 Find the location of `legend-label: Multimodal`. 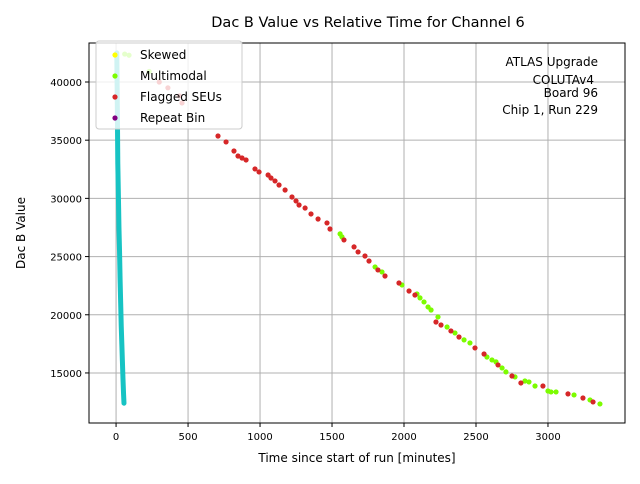

legend-label: Multimodal is located at coordinates (173, 76).